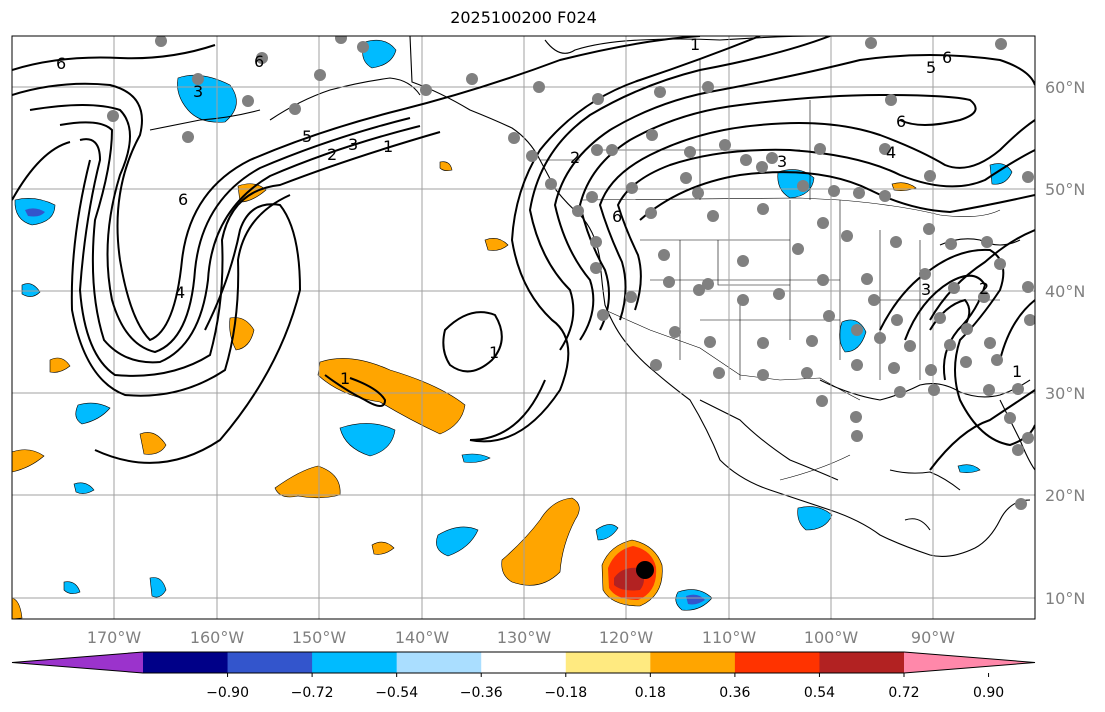  Describe the element at coordinates (1065, 598) in the screenshot. I see `lat-label: 10°N` at that location.